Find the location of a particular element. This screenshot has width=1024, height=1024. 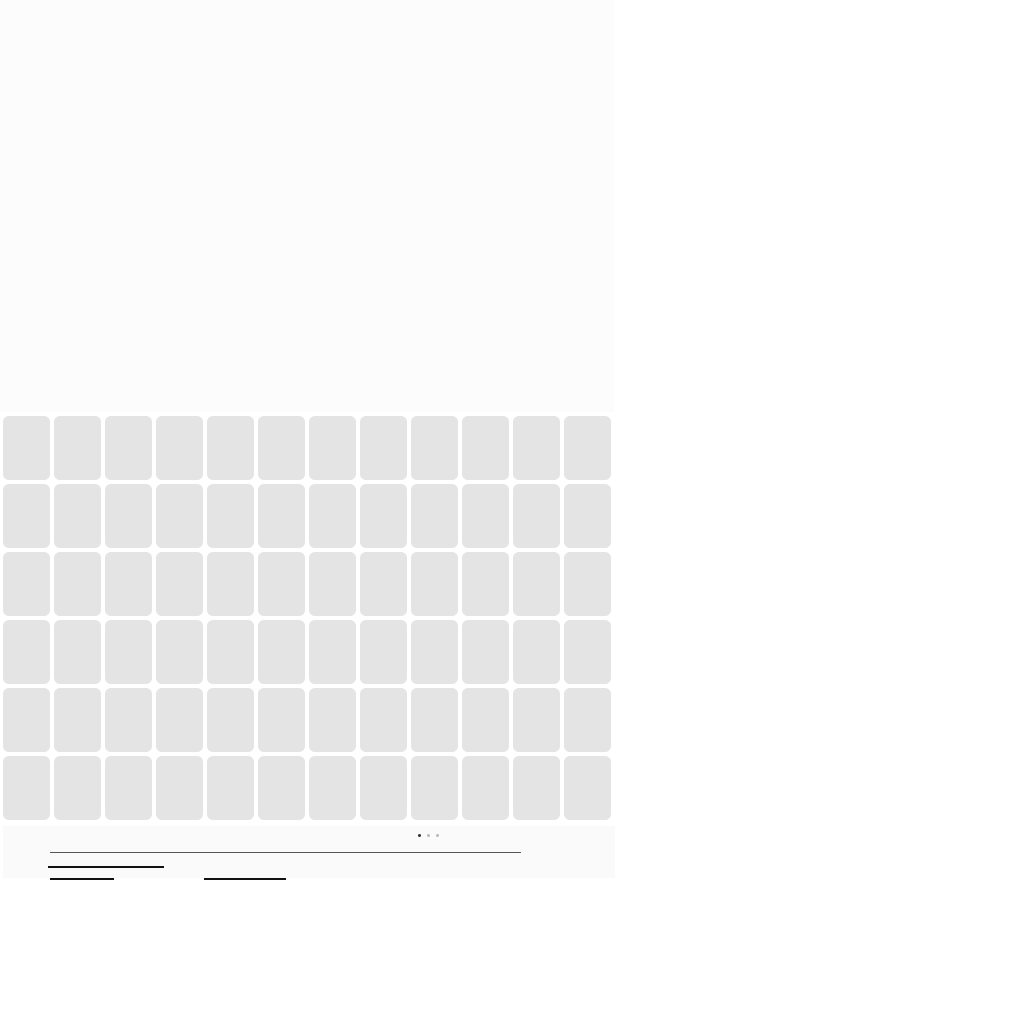

footer-dots is located at coordinates (428, 835).